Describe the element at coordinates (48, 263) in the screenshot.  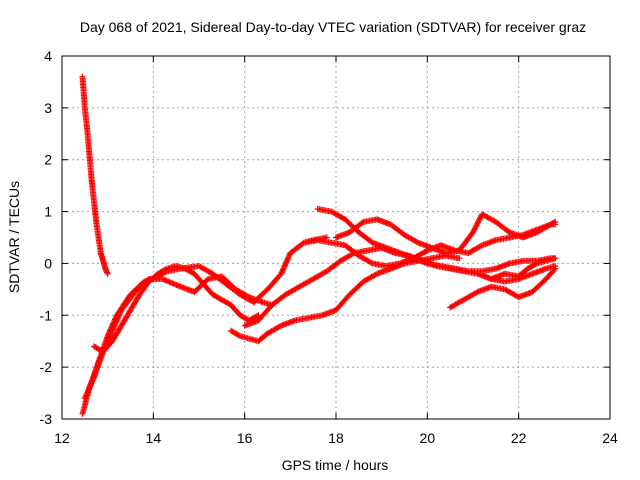
I see `y-tick-label: 0` at that location.